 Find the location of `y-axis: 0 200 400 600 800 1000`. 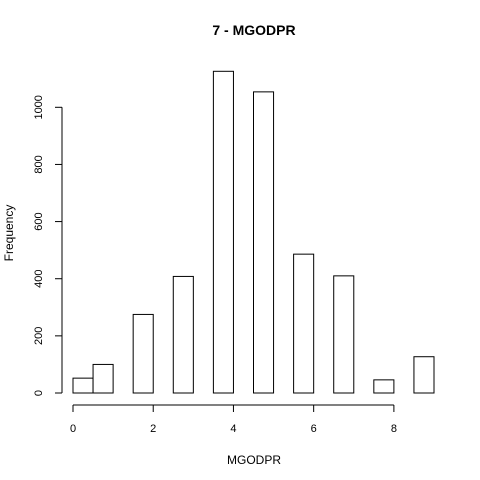

y-axis: 0 200 400 600 800 1000 is located at coordinates (48, 245).